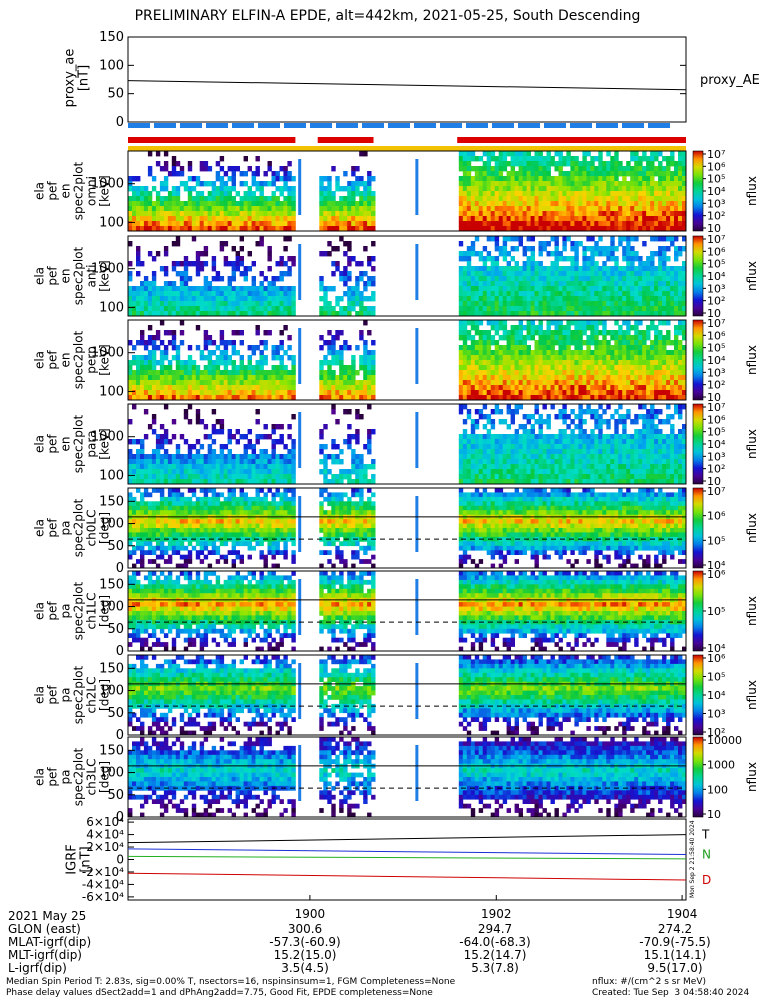  I want to click on spectrogram-ylabel-line: pef, so click(53, 276).